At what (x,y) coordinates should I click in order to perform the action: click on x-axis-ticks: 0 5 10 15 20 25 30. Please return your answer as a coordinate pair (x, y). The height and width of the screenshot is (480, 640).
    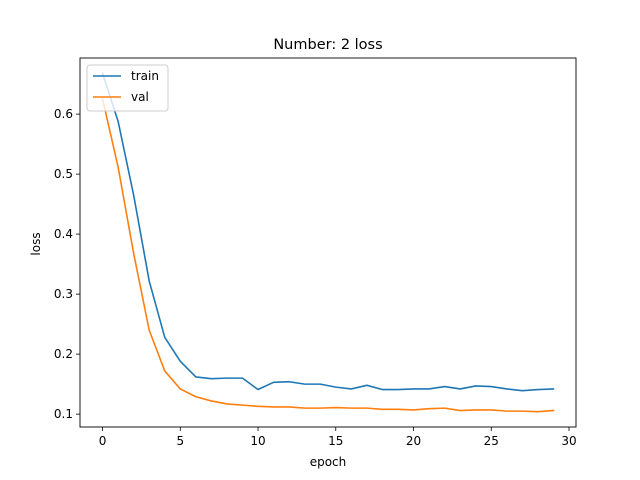
    Looking at the image, I should click on (338, 437).